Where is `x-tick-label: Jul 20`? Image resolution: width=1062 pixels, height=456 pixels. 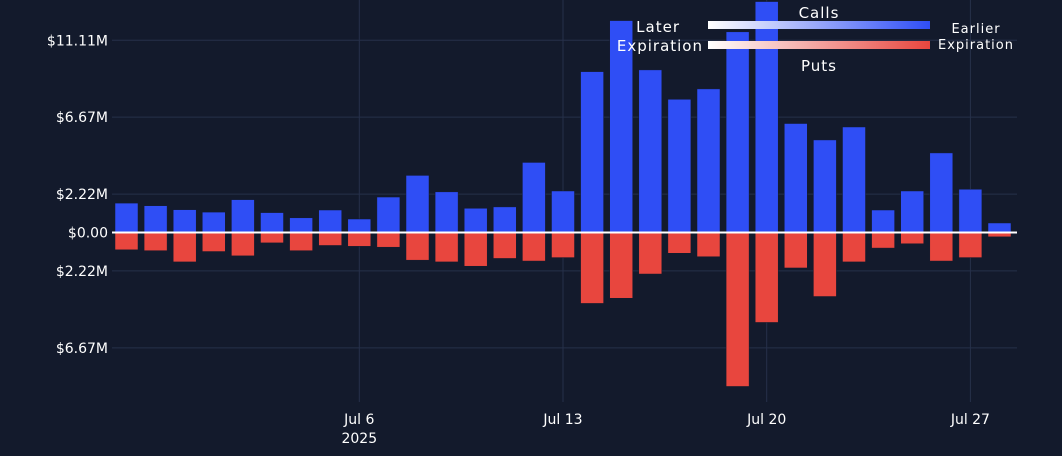
x-tick-label: Jul 20 is located at coordinates (766, 420).